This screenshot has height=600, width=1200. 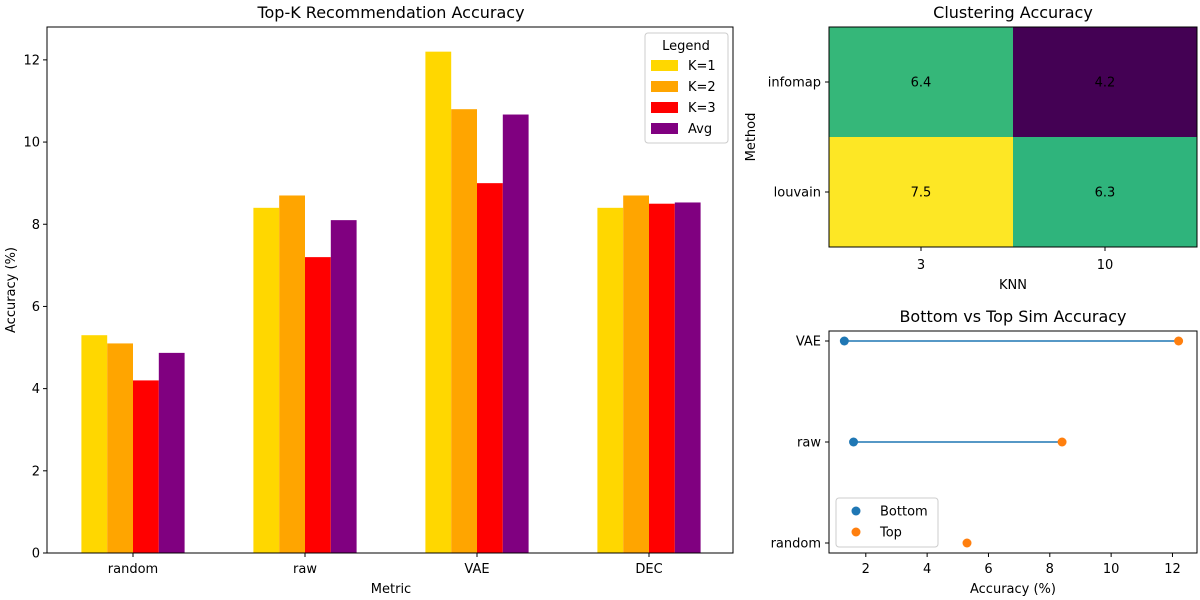 What do you see at coordinates (794, 83) in the screenshot?
I see `y-tick-label: infomap` at bounding box center [794, 83].